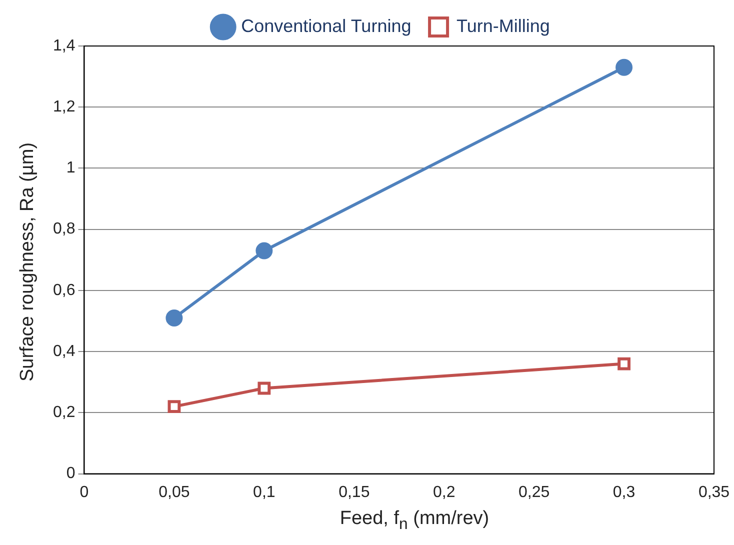  I want to click on y-tick-label: 0,4, so click(64, 351).